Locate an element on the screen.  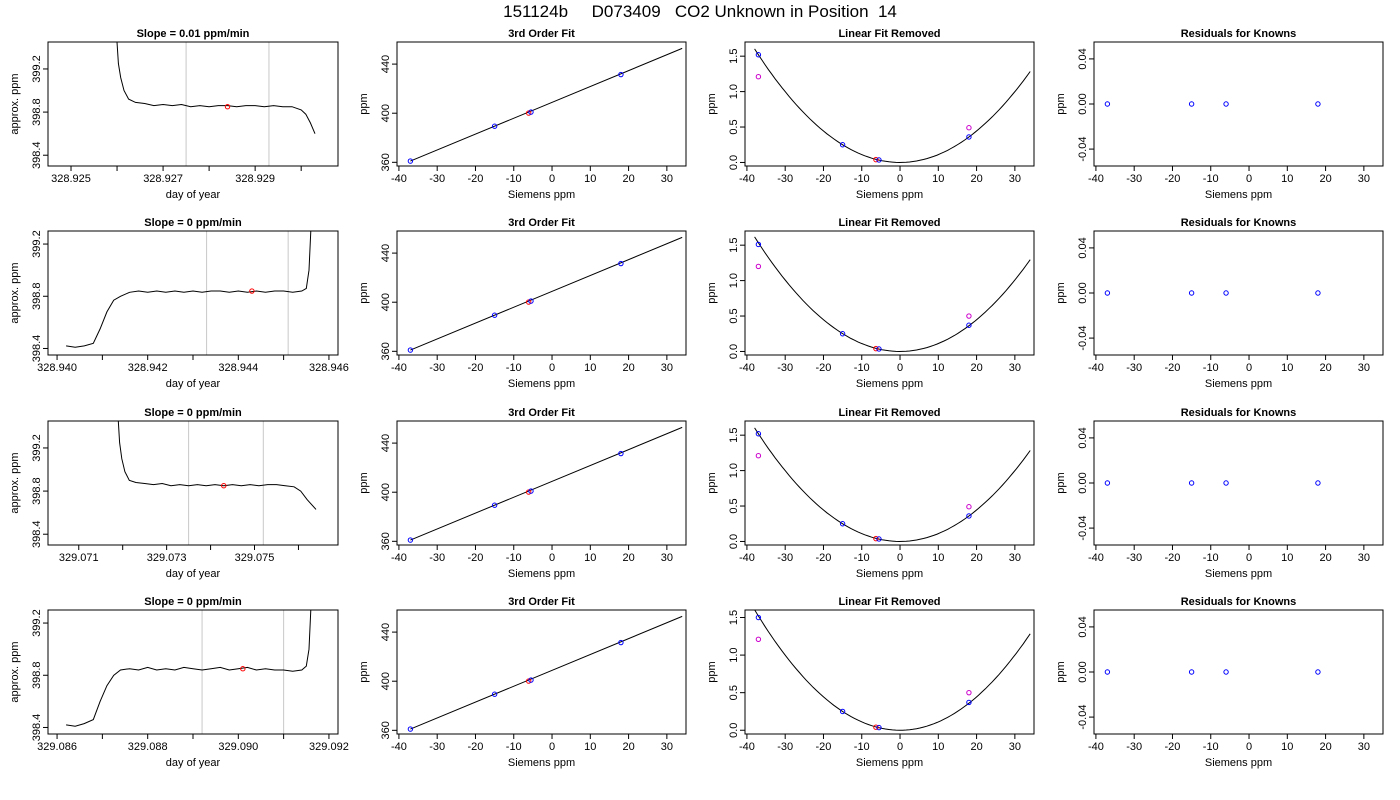
y-tick-label: 1.5 is located at coordinates (734, 435).